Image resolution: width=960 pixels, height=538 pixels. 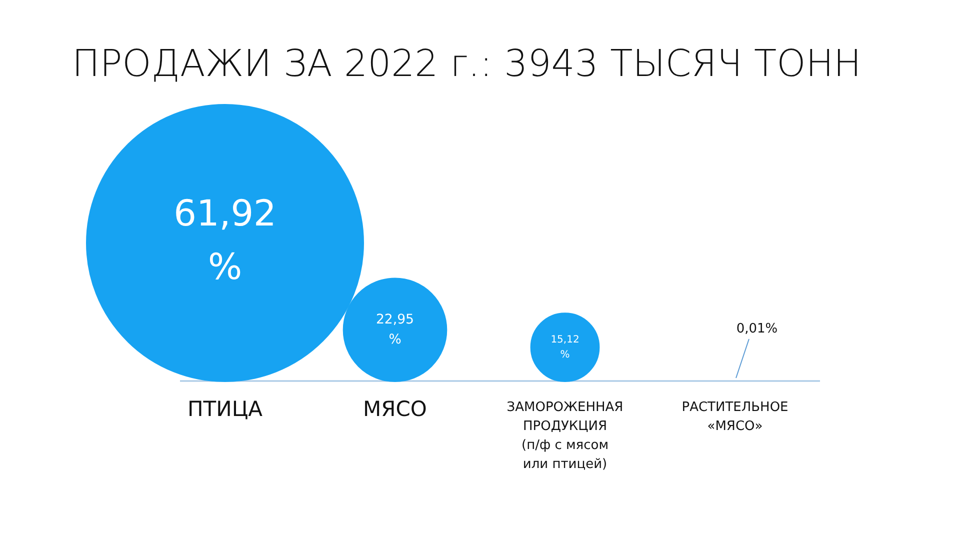 What do you see at coordinates (565, 347) in the screenshot?
I see `data-label: 15,12 %` at bounding box center [565, 347].